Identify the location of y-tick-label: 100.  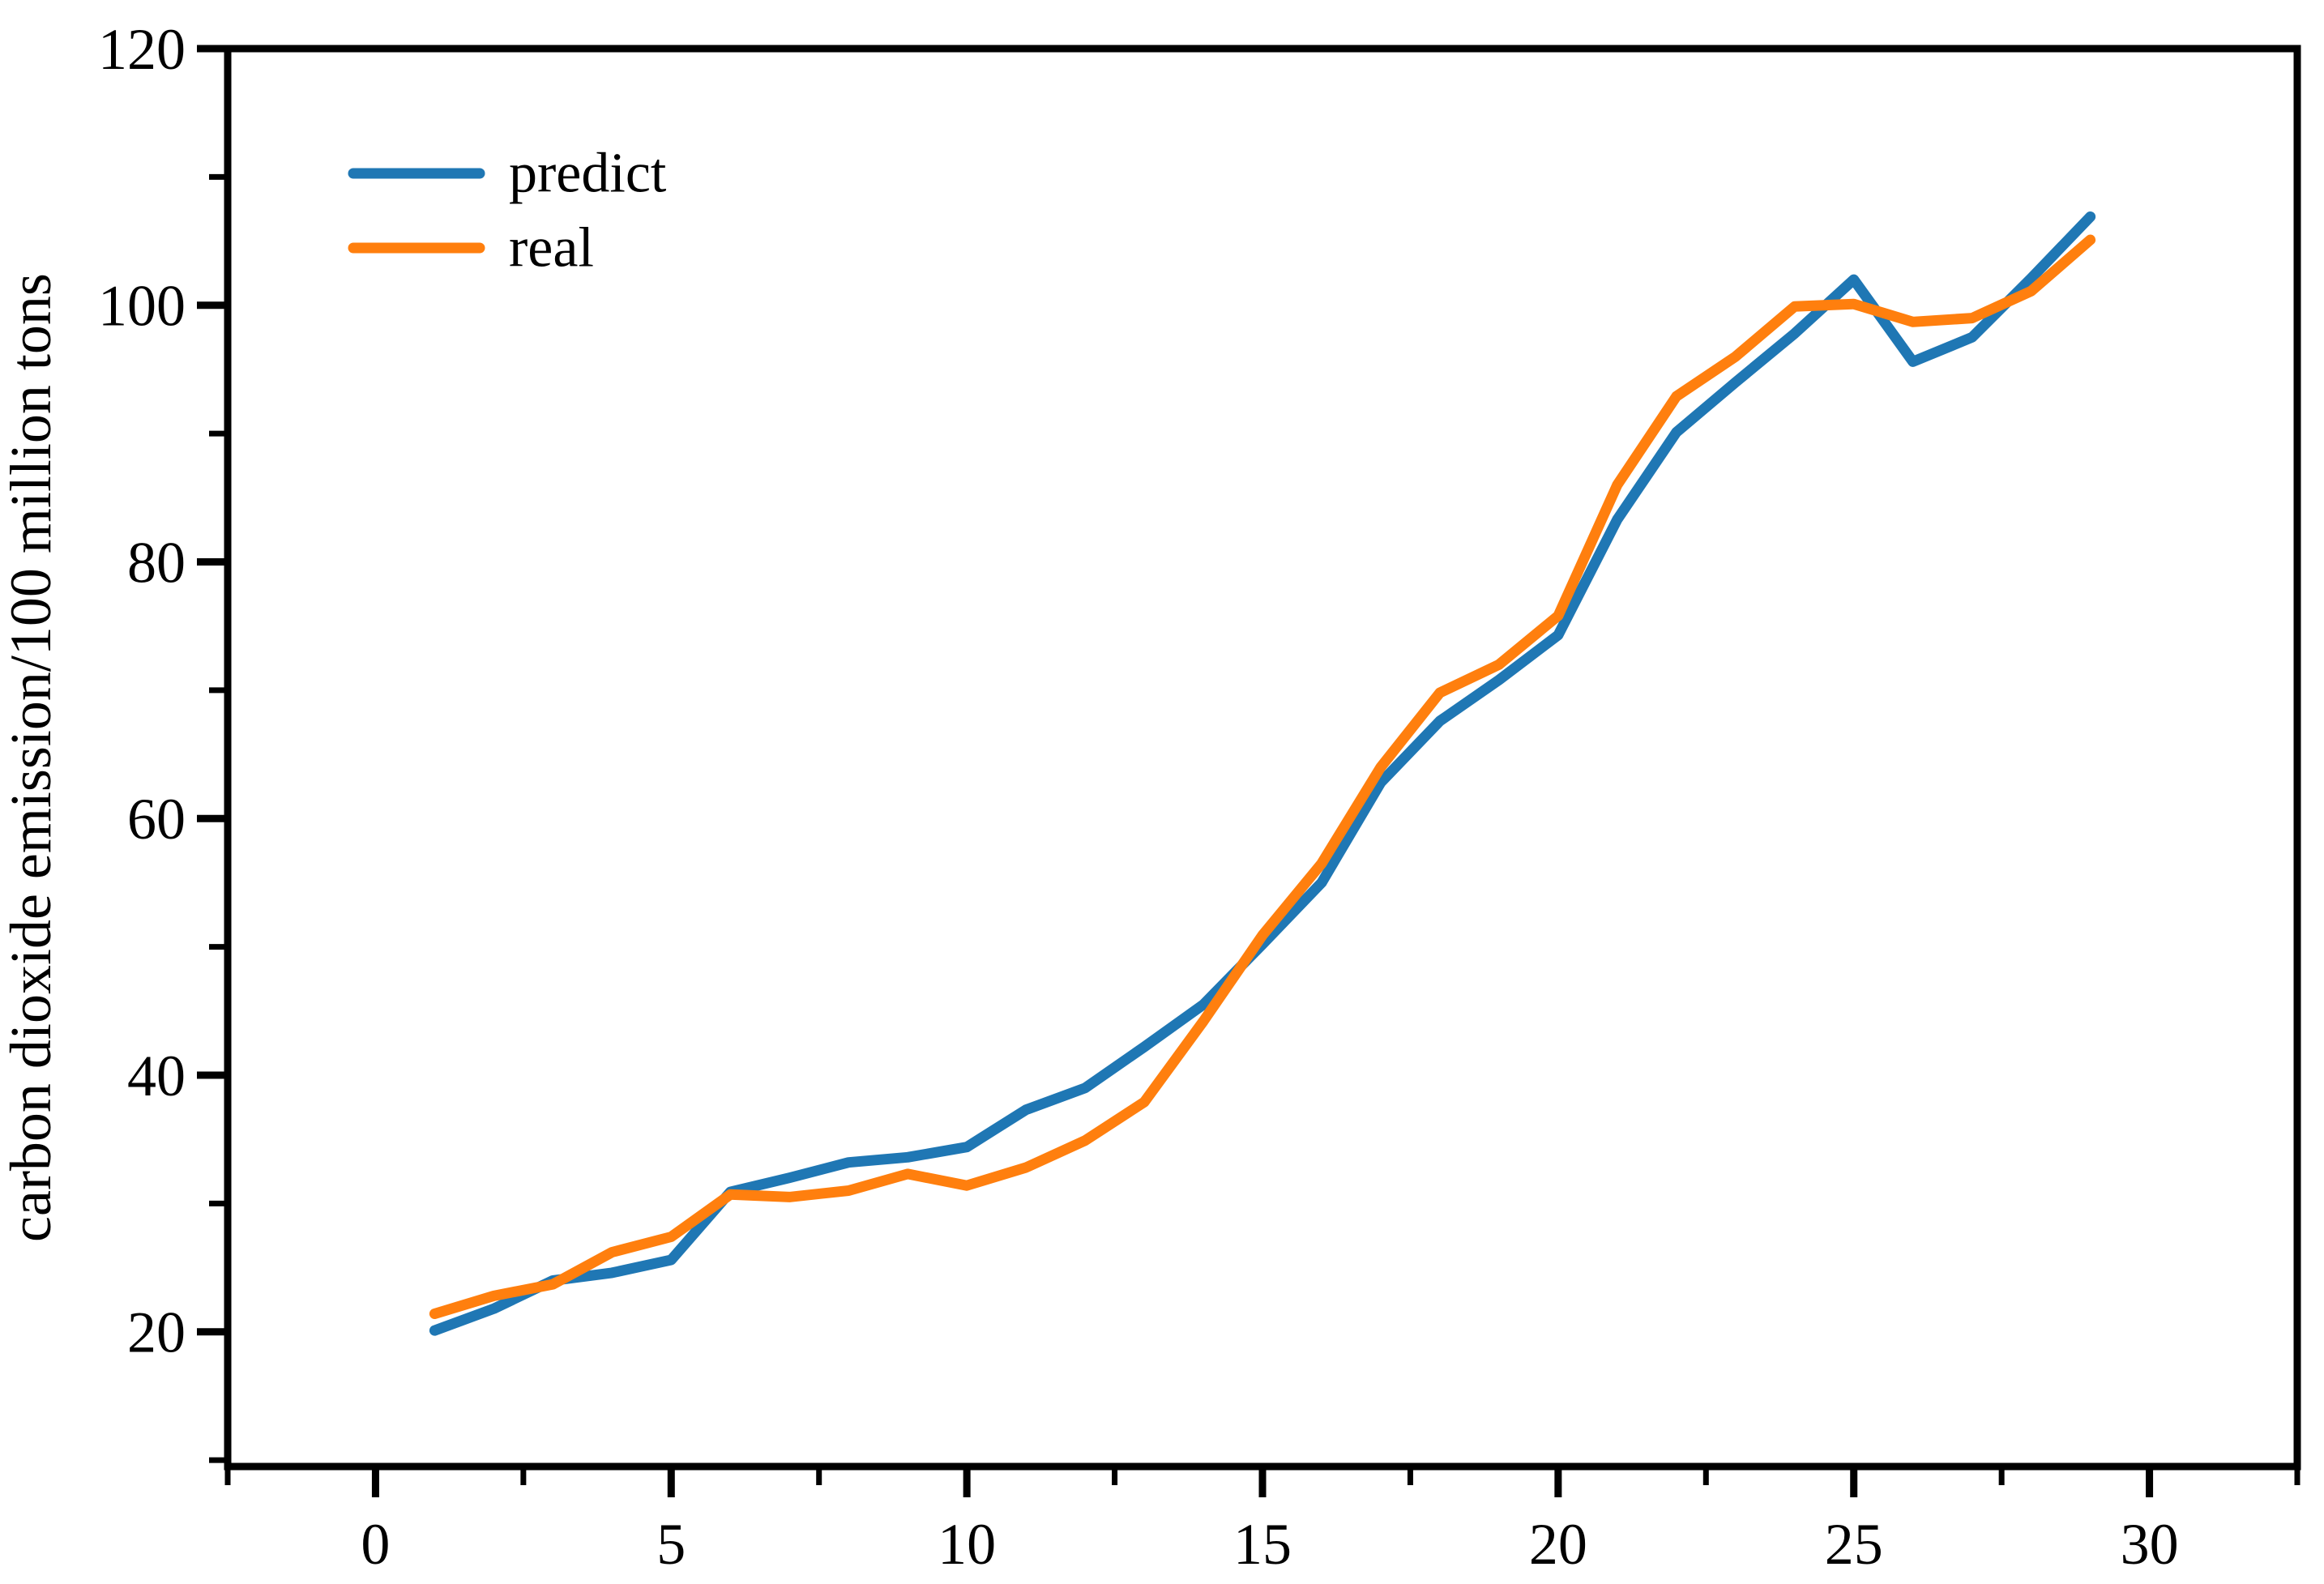
(142, 306).